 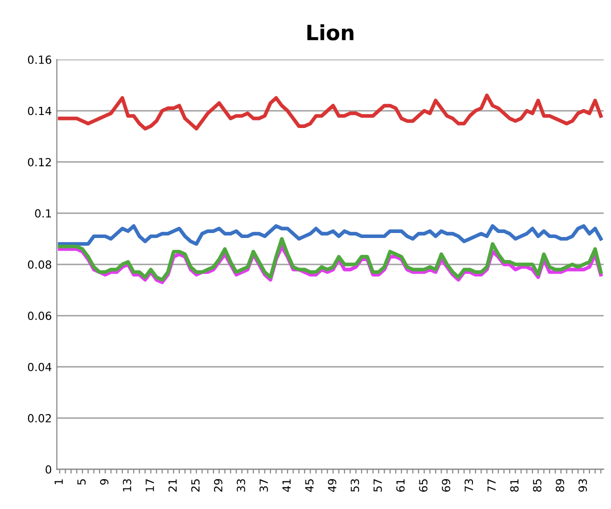 What do you see at coordinates (39, 162) in the screenshot?
I see `y-tick-label: 0.12` at bounding box center [39, 162].